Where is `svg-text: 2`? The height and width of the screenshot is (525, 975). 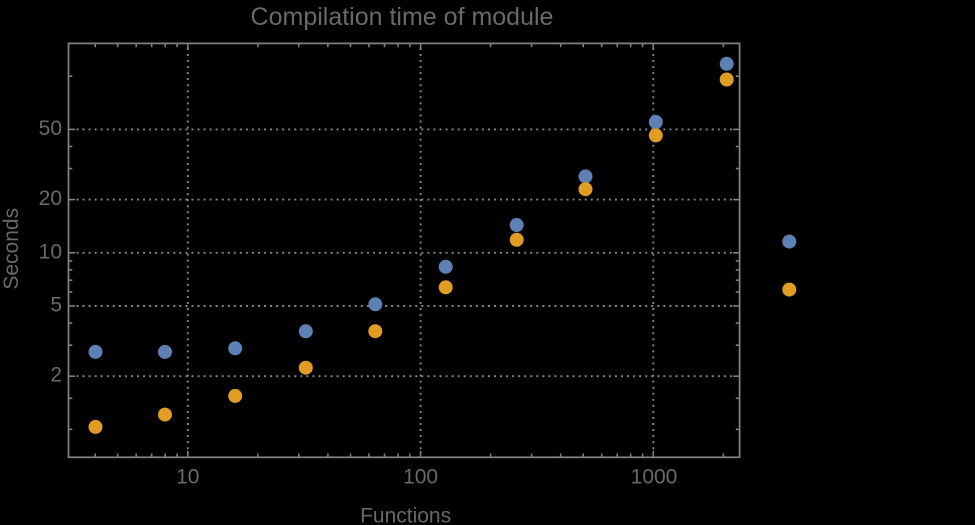
svg-text: 2 is located at coordinates (56, 375).